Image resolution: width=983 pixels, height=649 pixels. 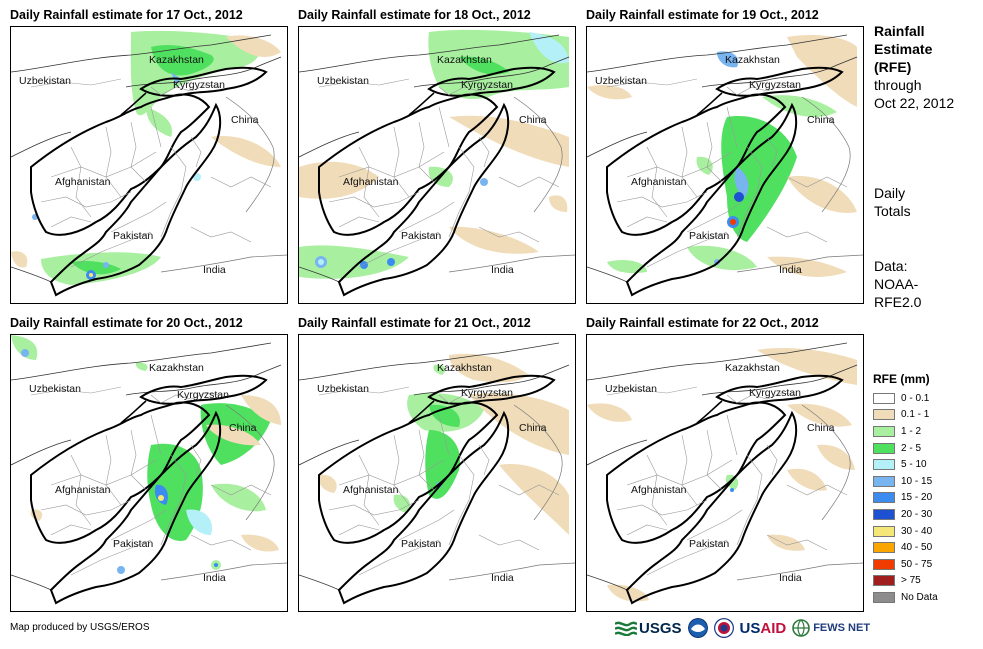 I want to click on usgs-logo: USGS, so click(x=648, y=628).